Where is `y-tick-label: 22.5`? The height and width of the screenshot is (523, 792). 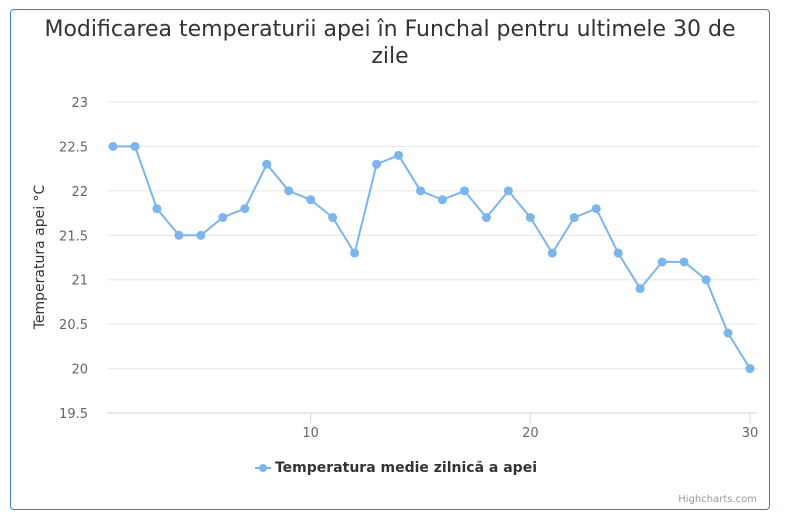 y-tick-label: 22.5 is located at coordinates (73, 147).